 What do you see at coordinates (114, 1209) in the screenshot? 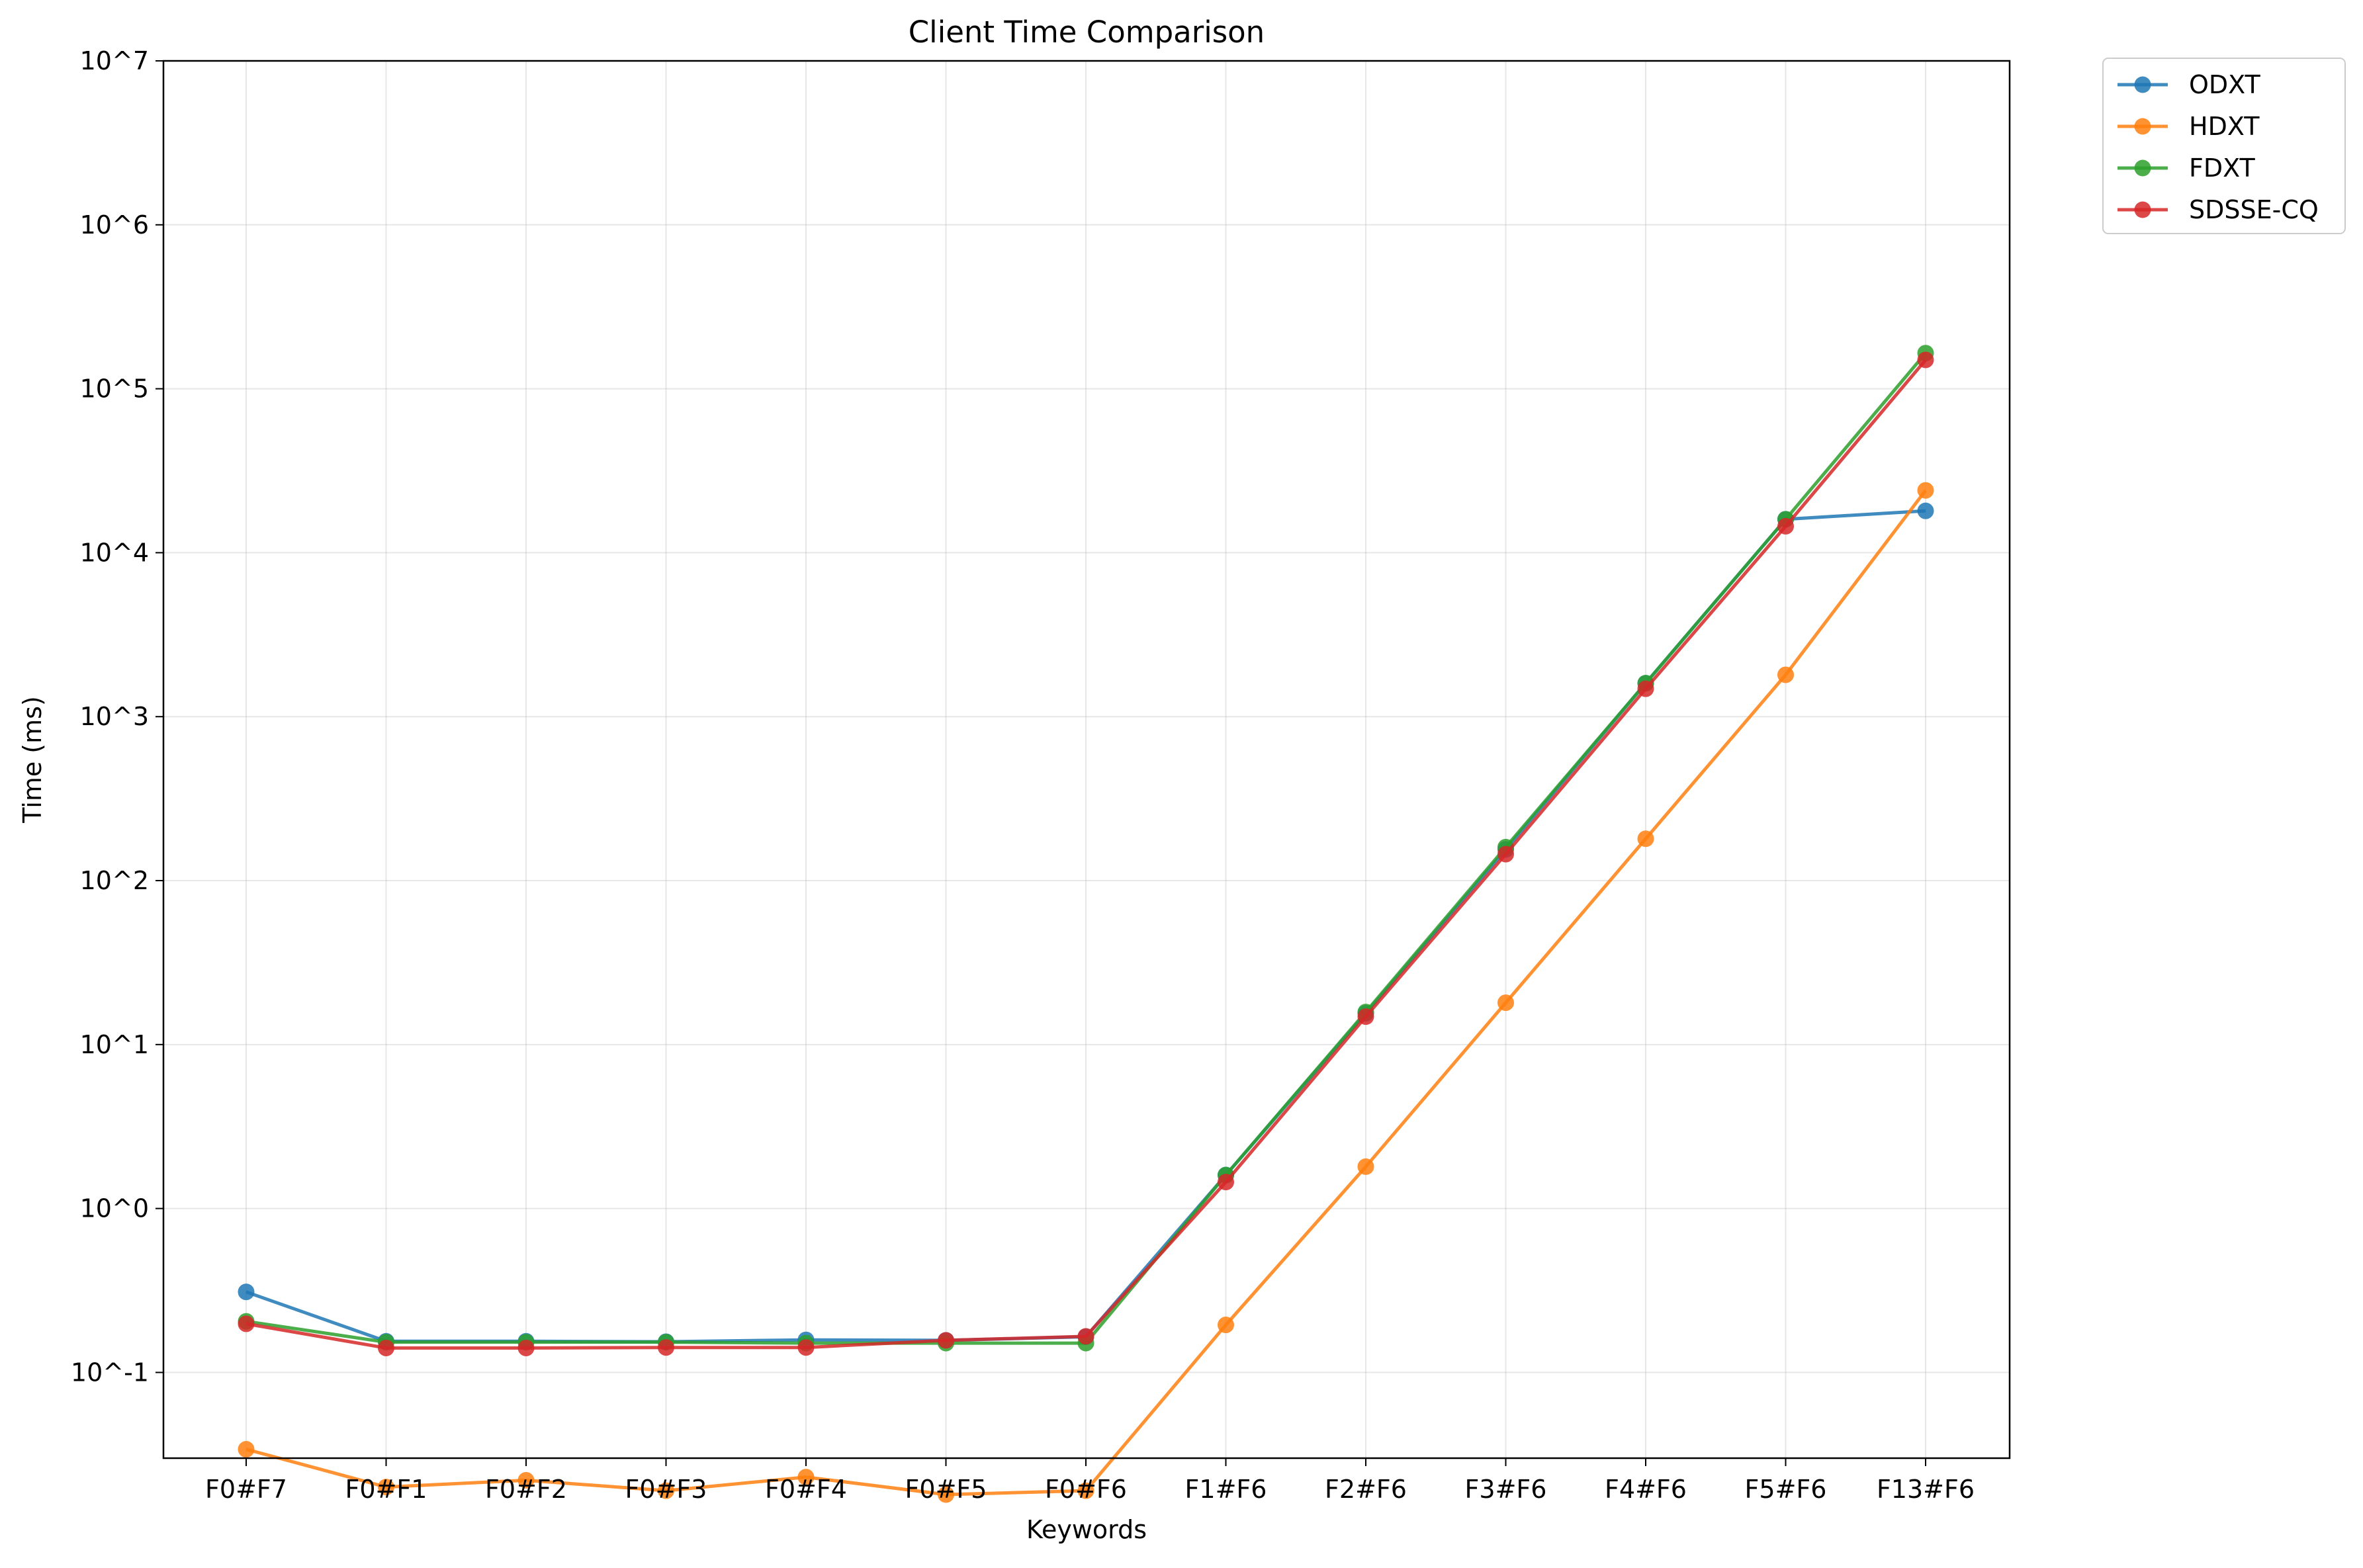
I see `y-tick-label: 10^0` at bounding box center [114, 1209].